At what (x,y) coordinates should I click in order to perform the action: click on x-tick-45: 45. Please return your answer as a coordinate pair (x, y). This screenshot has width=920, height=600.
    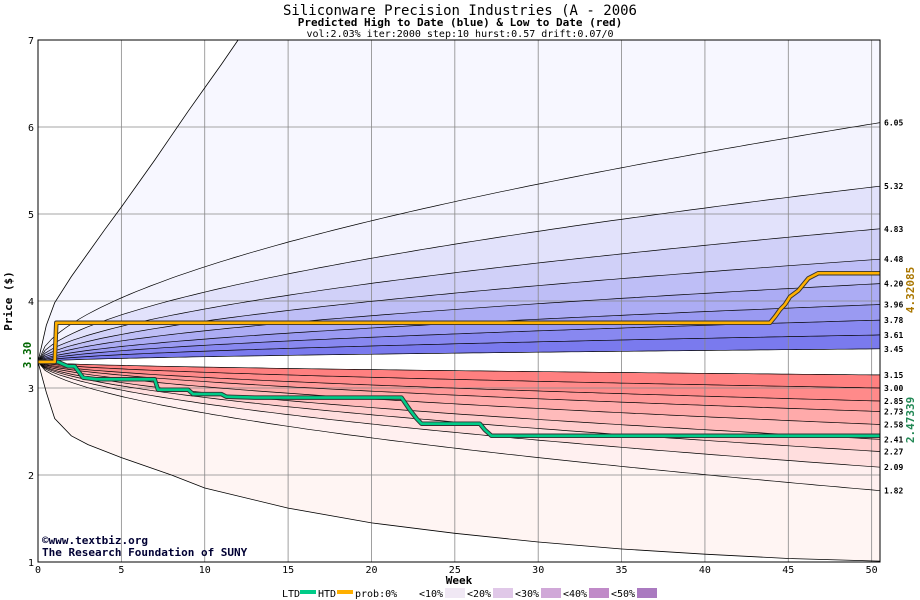
    Looking at the image, I should click on (788, 570).